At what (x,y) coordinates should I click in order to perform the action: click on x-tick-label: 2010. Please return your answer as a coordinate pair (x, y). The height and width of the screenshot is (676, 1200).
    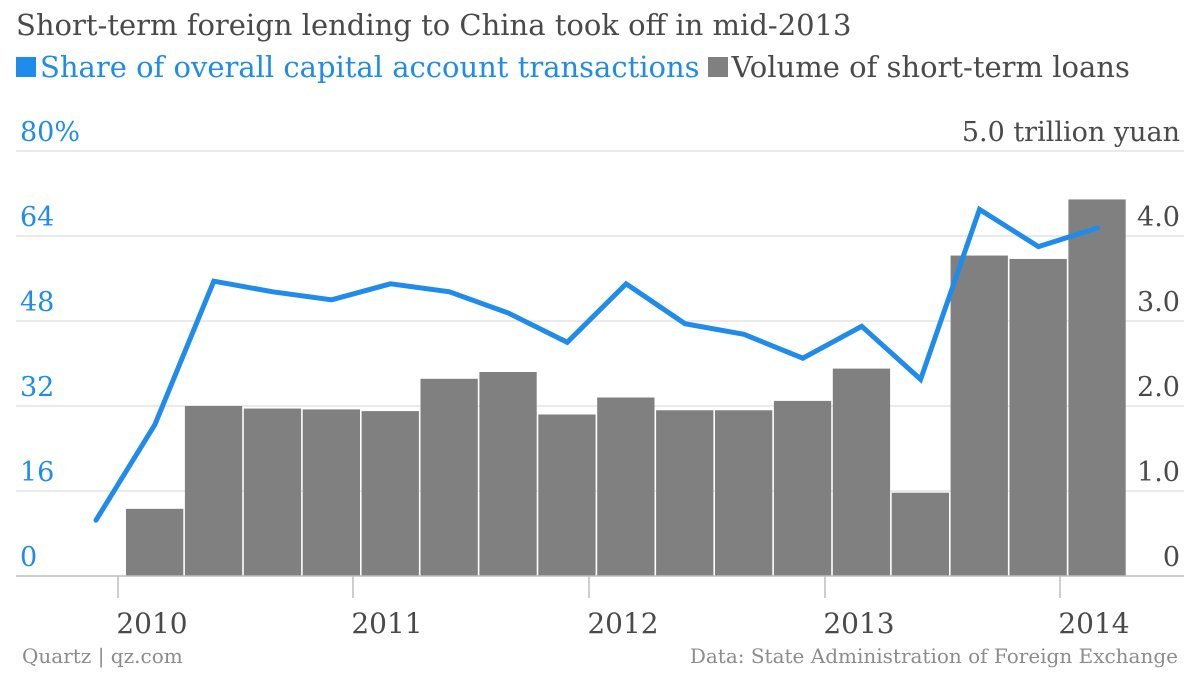
    Looking at the image, I should click on (151, 623).